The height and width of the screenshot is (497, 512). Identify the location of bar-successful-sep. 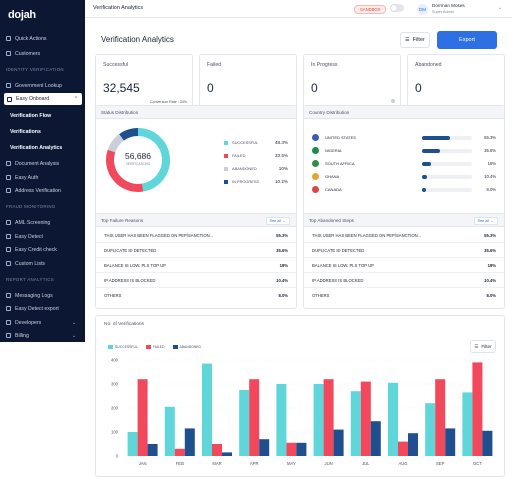
(430, 429).